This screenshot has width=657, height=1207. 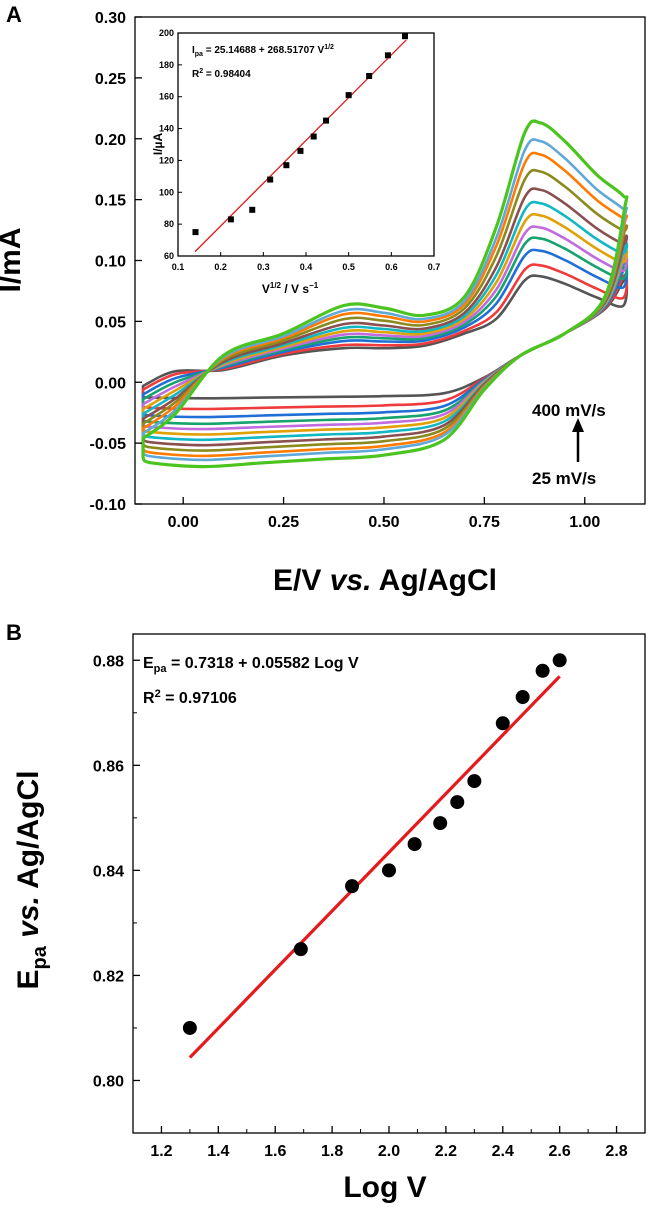 I want to click on inset-xtick-label: 0.1, so click(x=178, y=267).